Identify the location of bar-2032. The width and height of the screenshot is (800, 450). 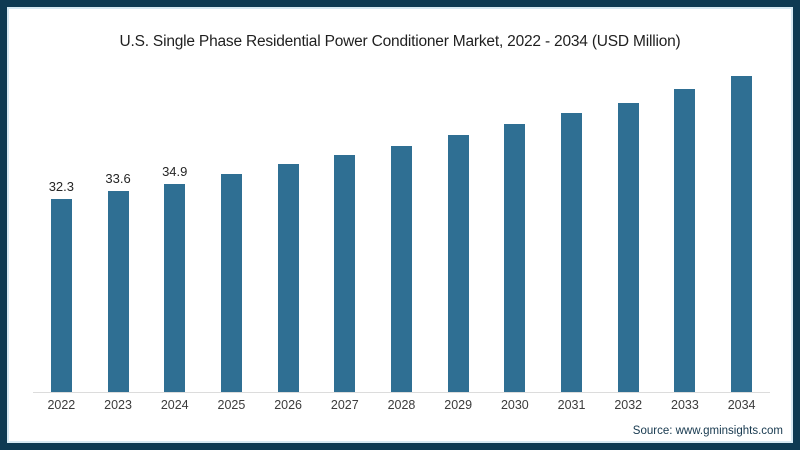
(628, 248).